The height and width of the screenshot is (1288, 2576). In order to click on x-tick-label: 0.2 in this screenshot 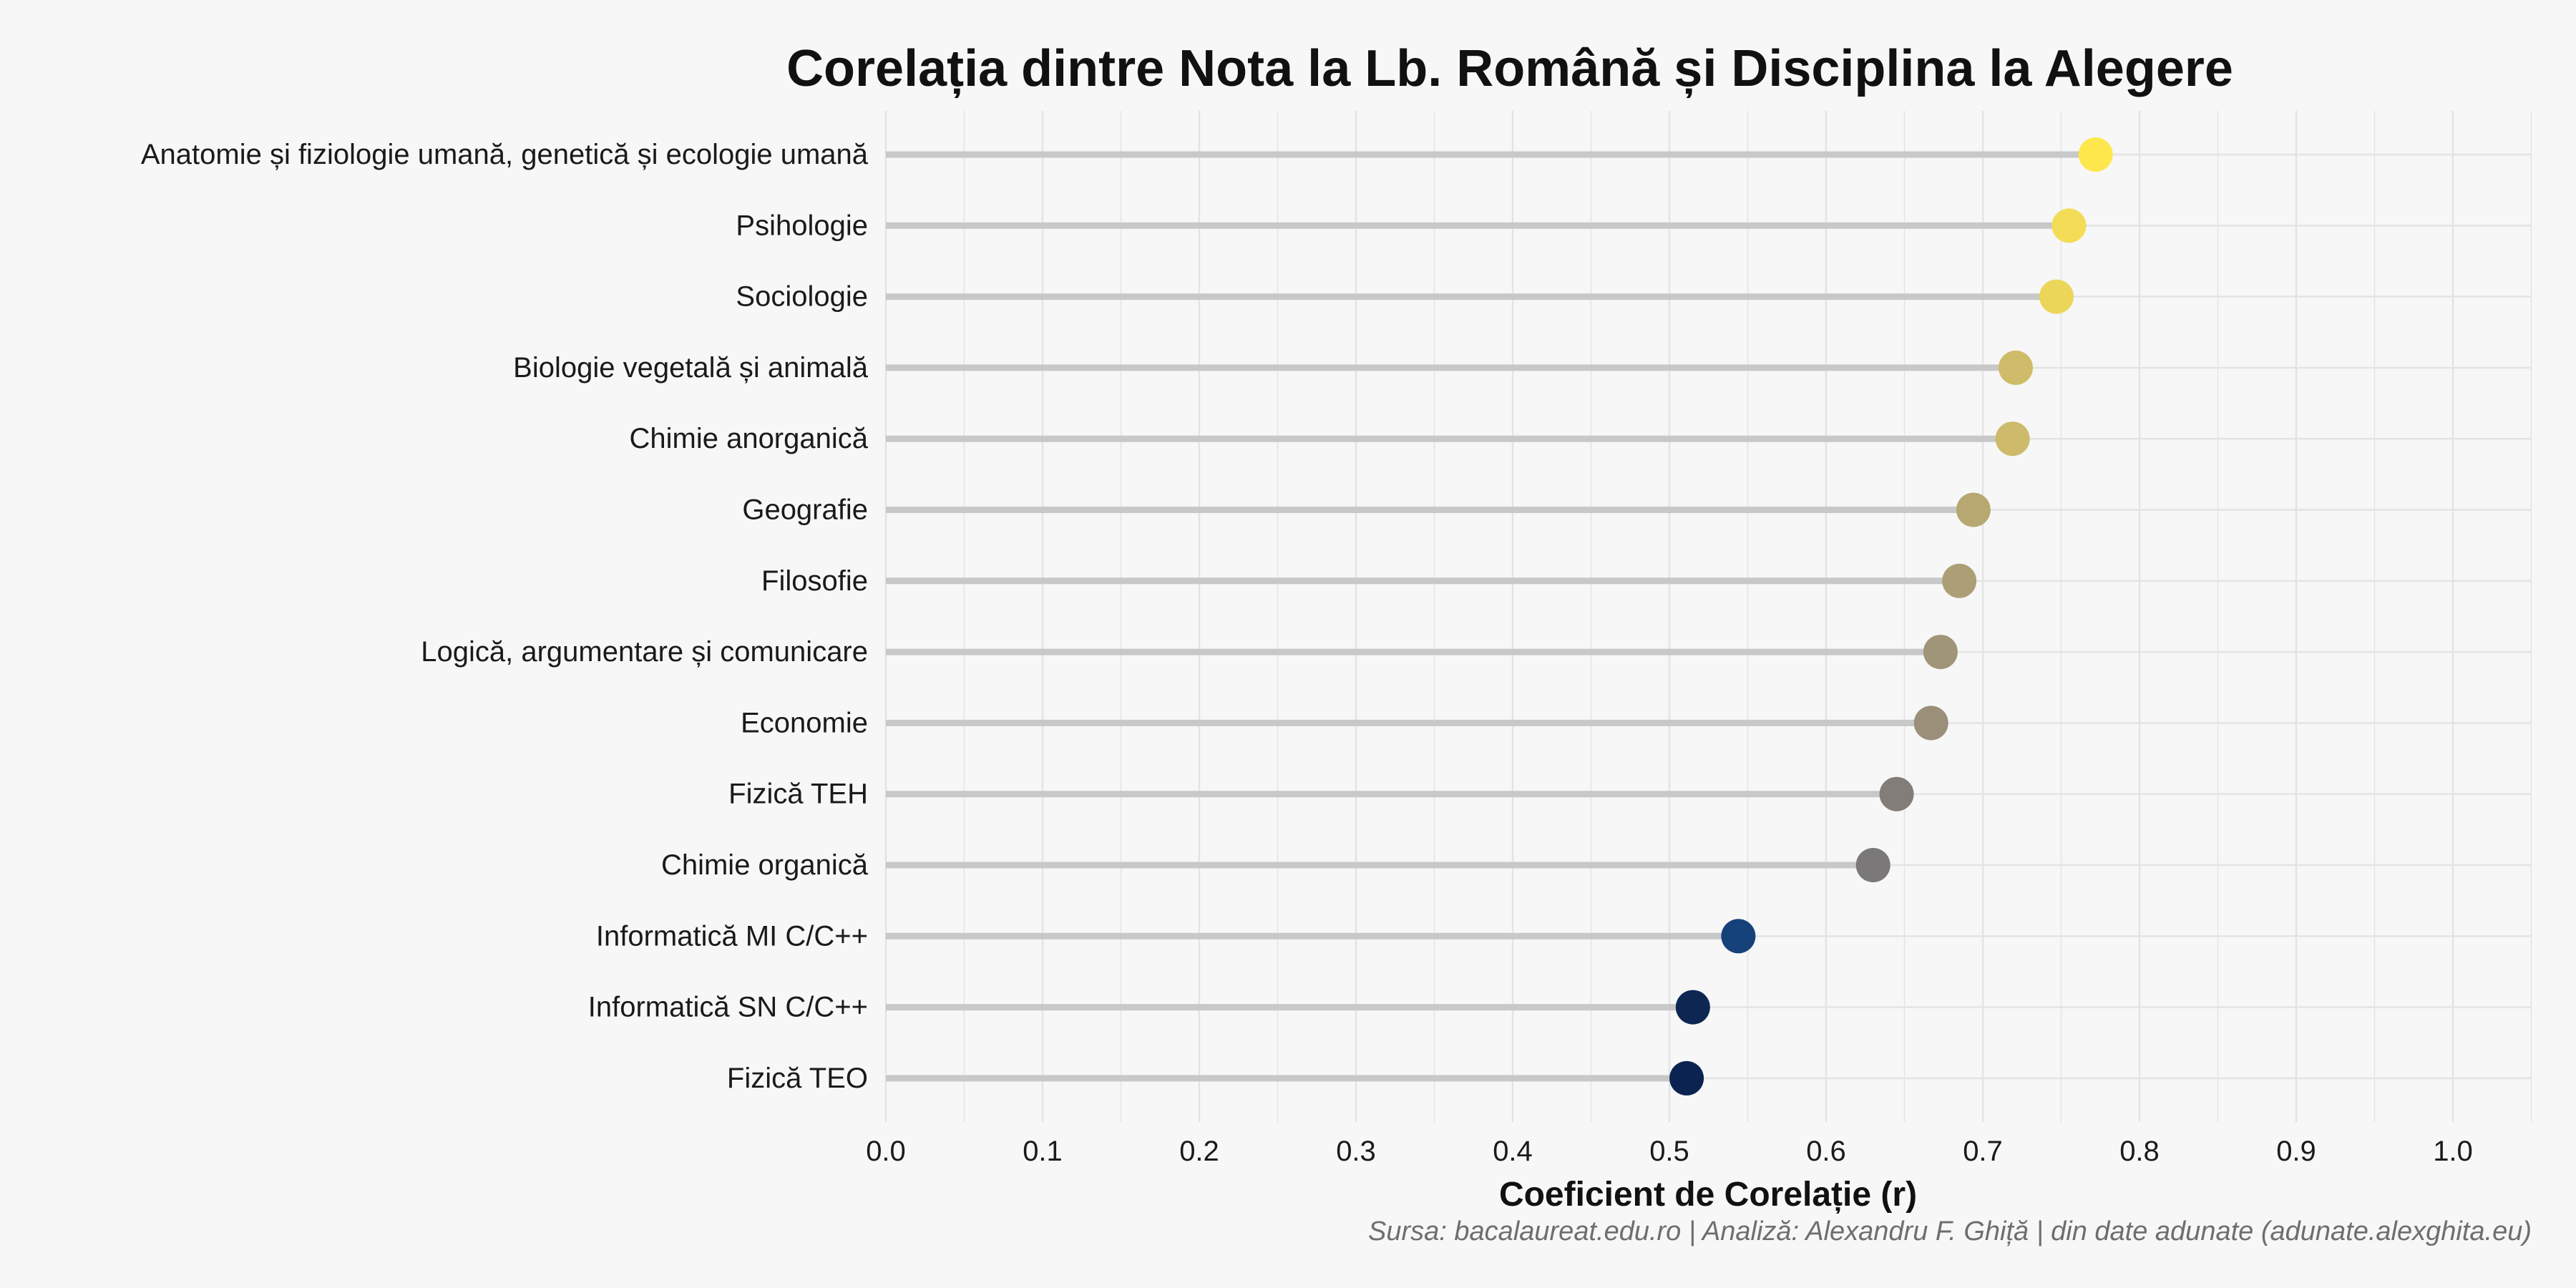, I will do `click(1199, 1151)`.